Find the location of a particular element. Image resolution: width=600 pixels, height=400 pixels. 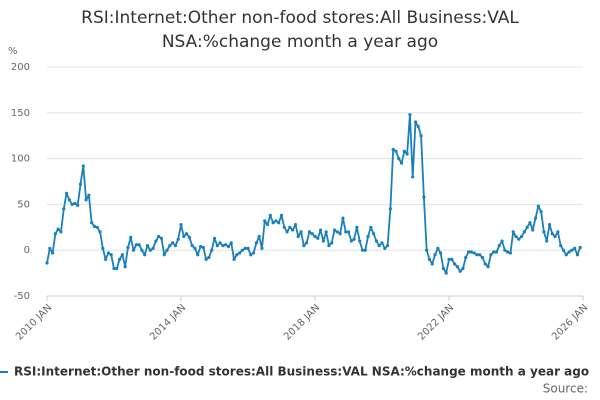

y-tick-label: 50 is located at coordinates (23, 204).